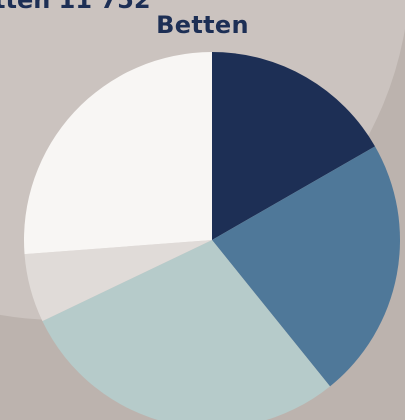 The width and height of the screenshot is (405, 420). What do you see at coordinates (202, 25) in the screenshot?
I see `chart-title: Betten` at bounding box center [202, 25].